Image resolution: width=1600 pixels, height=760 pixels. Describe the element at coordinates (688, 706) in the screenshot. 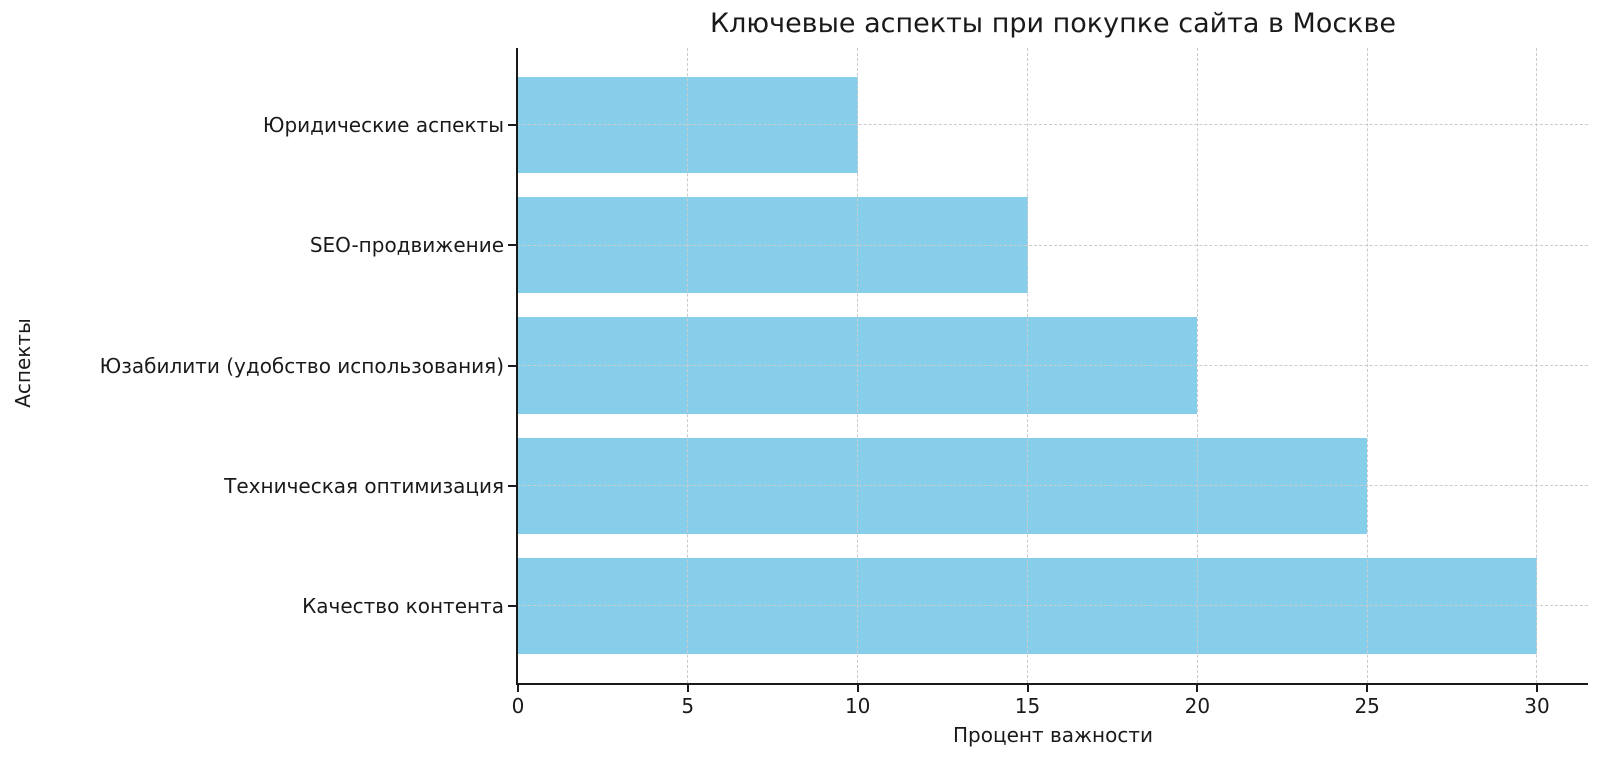

I see `x-tick-label: 5` at that location.